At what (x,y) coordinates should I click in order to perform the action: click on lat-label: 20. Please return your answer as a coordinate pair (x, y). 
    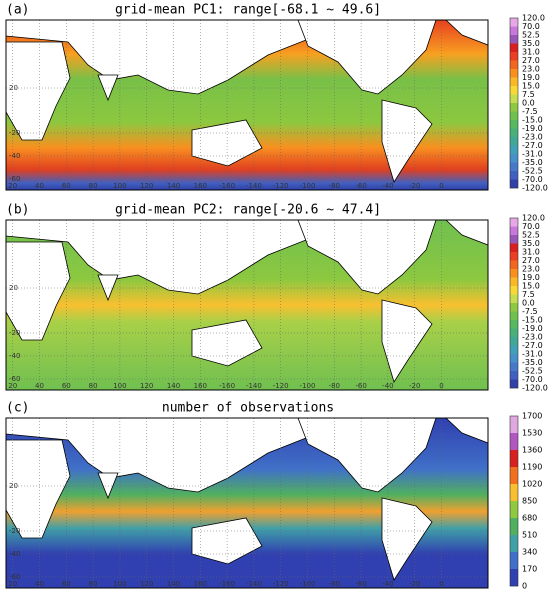
    Looking at the image, I should click on (13, 486).